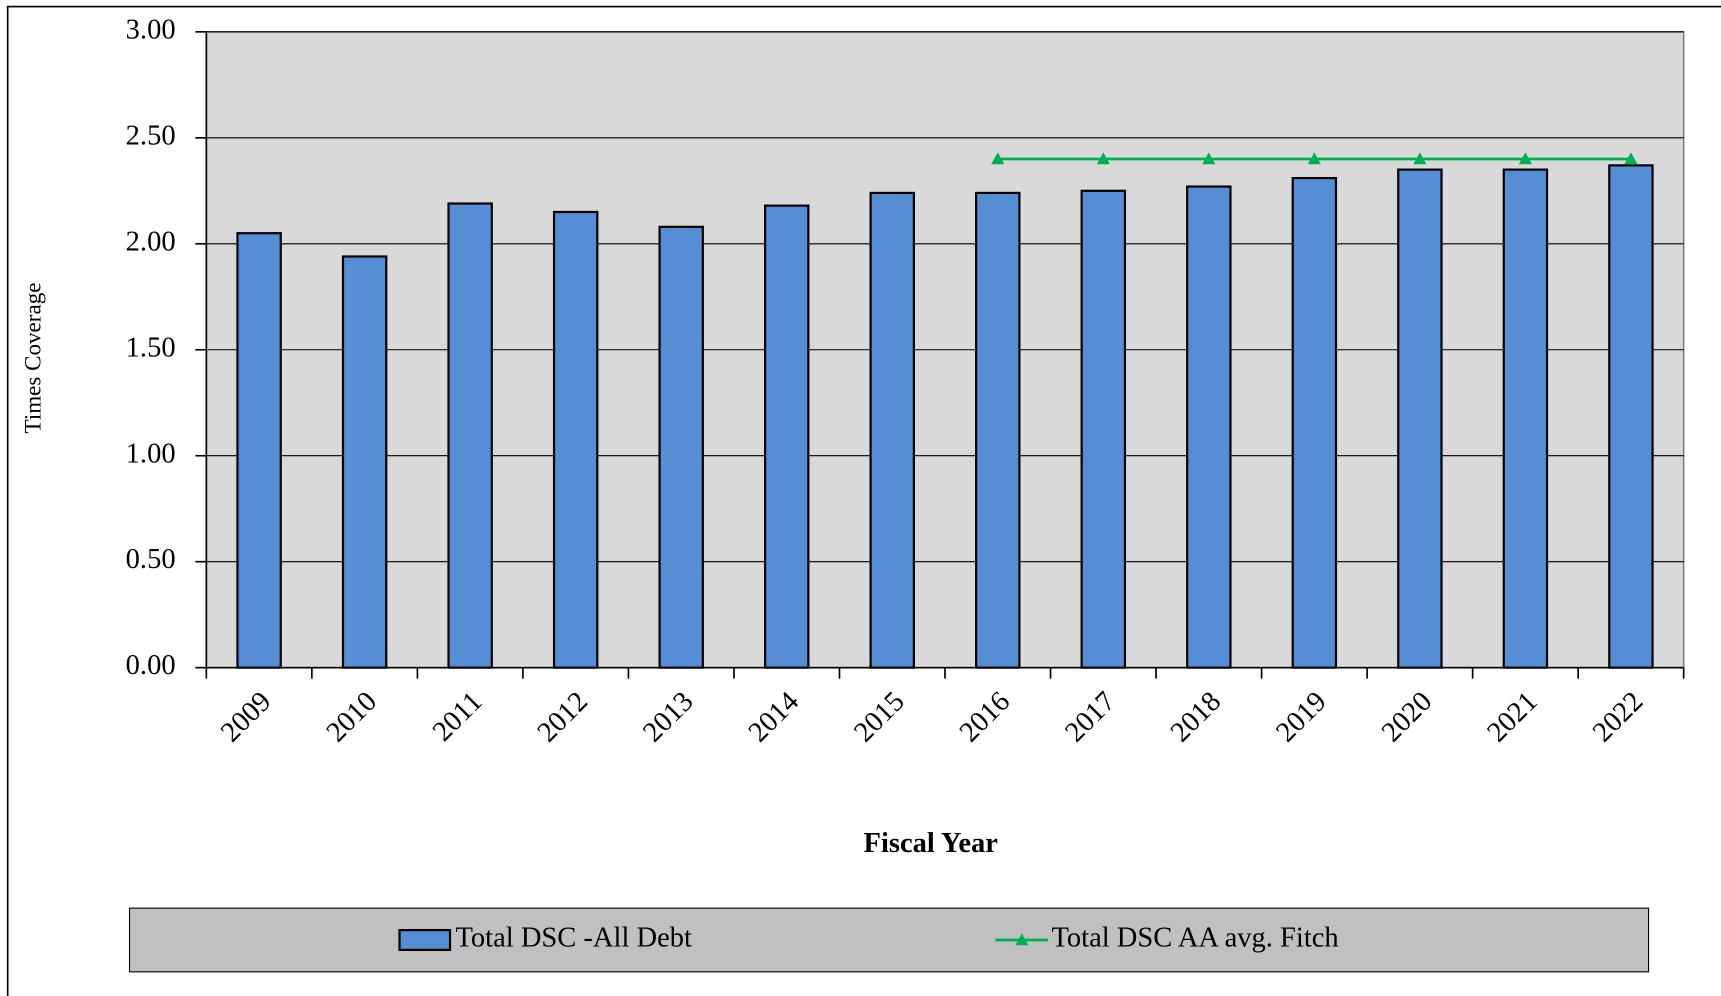 The width and height of the screenshot is (1721, 996). I want to click on y-tick-label: 0.00, so click(151, 665).